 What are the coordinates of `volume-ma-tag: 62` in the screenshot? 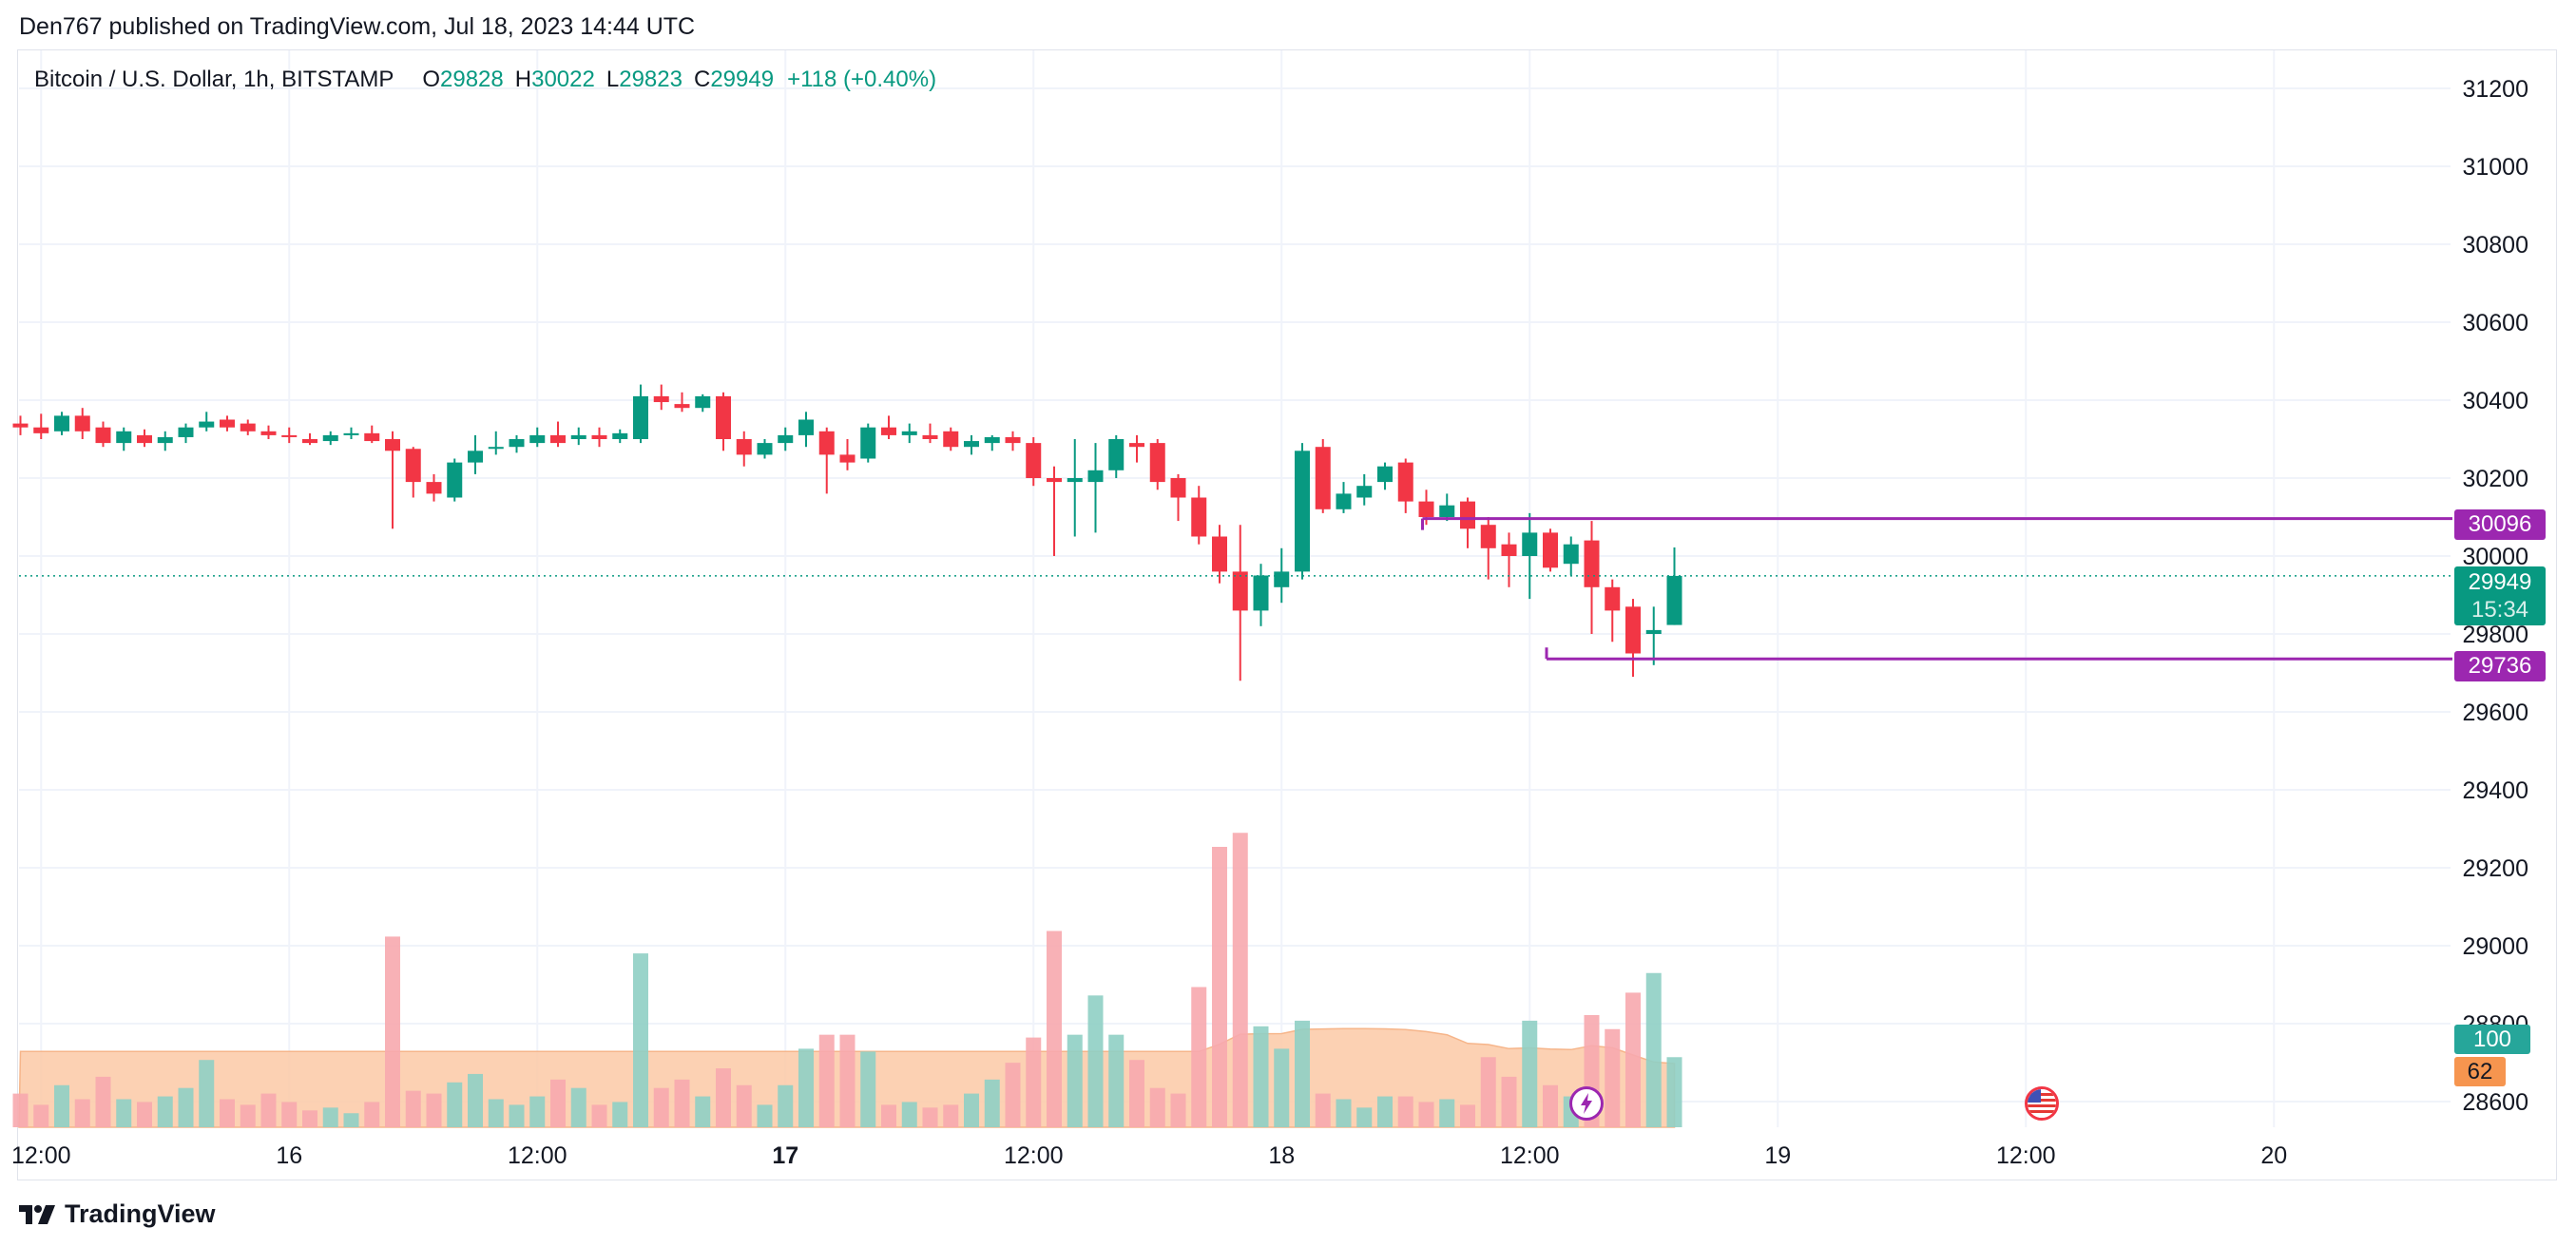 It's located at (2480, 1071).